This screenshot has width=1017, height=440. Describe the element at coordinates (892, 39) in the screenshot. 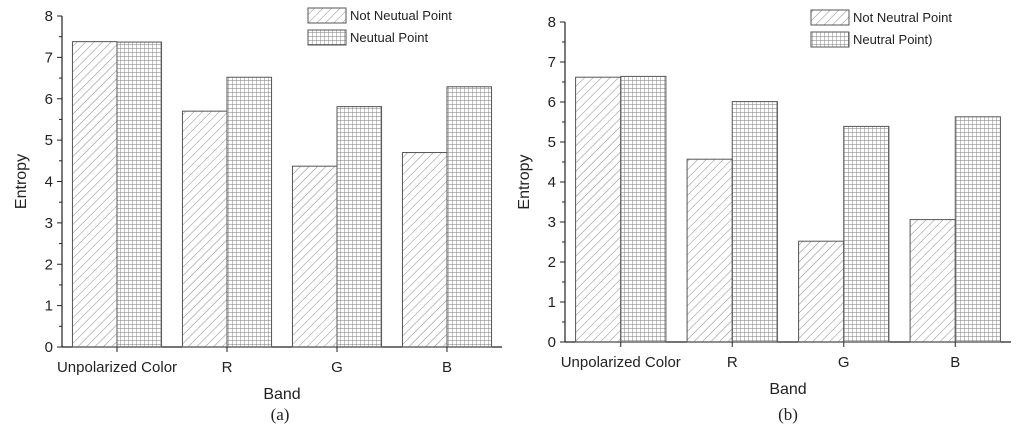

I see `legend-label-neutral: Neutral Point)` at that location.